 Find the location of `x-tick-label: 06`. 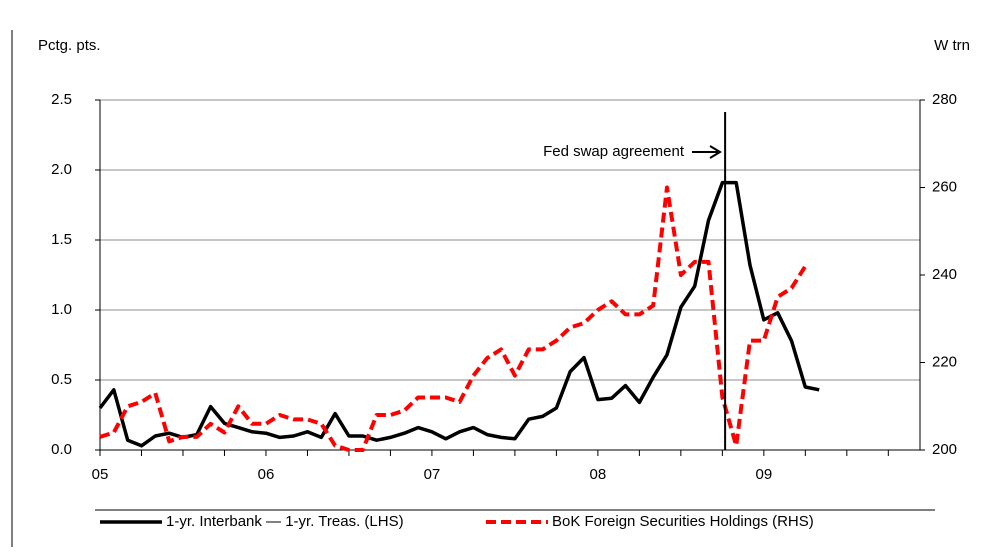

x-tick-label: 06 is located at coordinates (266, 474).